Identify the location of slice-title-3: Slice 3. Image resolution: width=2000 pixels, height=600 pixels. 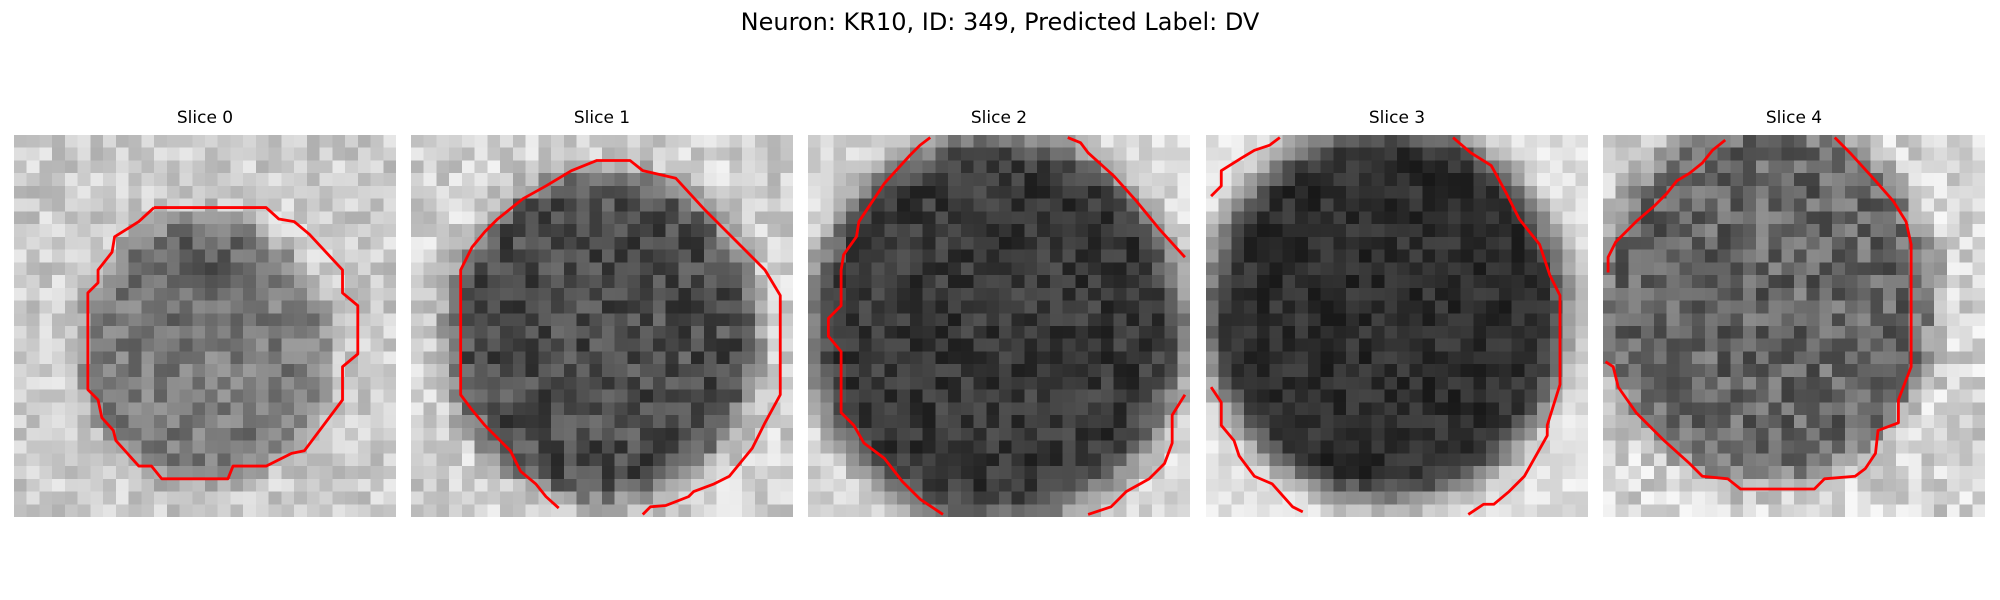
(1397, 118).